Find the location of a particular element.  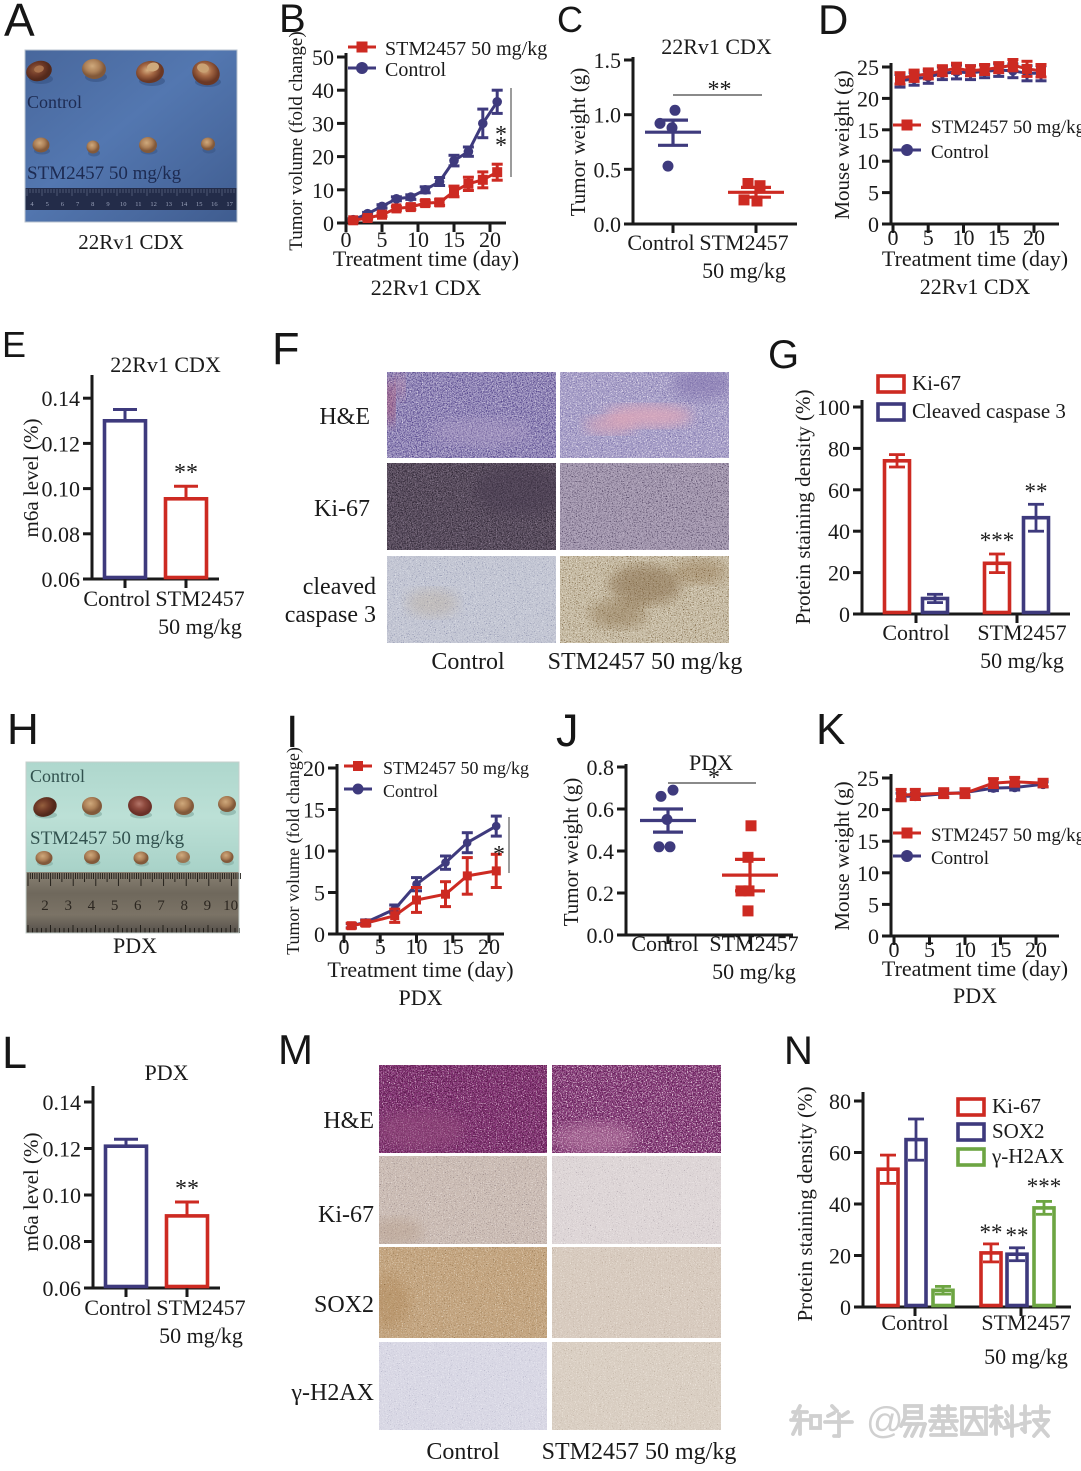

svg-text: m6a level (%) is located at coordinates (31, 478).